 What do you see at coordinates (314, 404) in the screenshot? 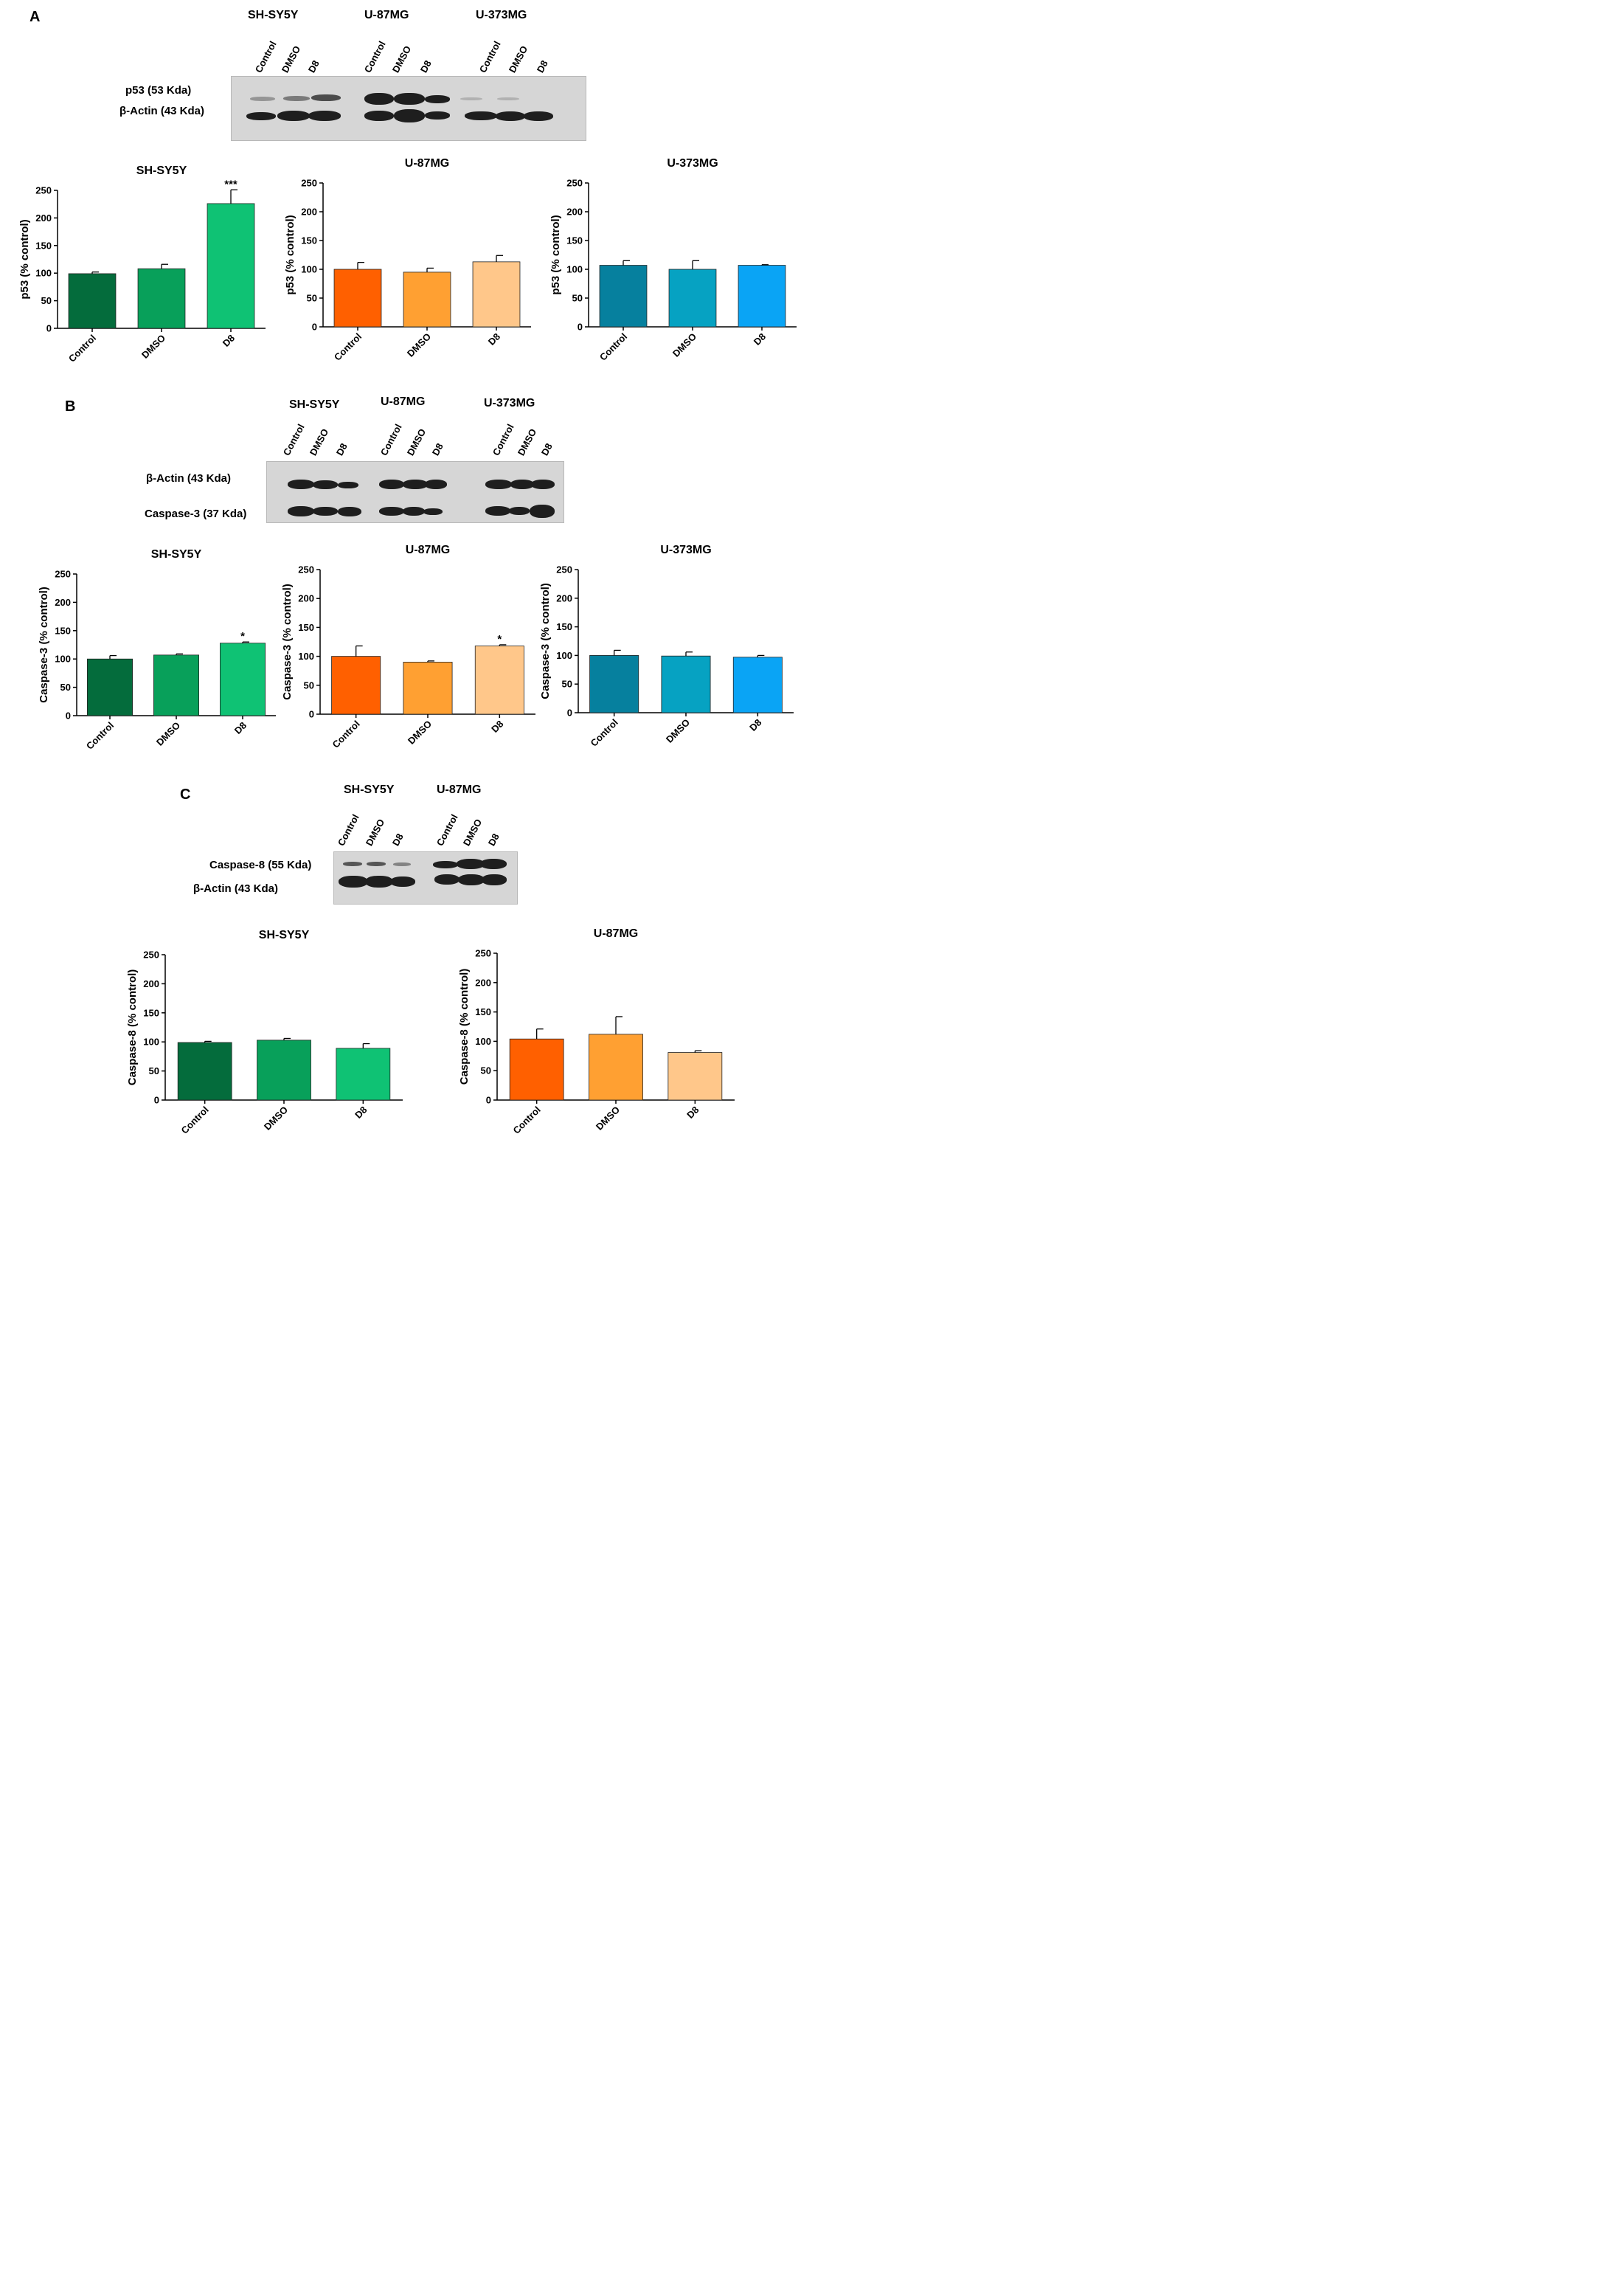
I see `blot-b-cell-line-sh-sy5y: SH-SY5Y` at bounding box center [314, 404].